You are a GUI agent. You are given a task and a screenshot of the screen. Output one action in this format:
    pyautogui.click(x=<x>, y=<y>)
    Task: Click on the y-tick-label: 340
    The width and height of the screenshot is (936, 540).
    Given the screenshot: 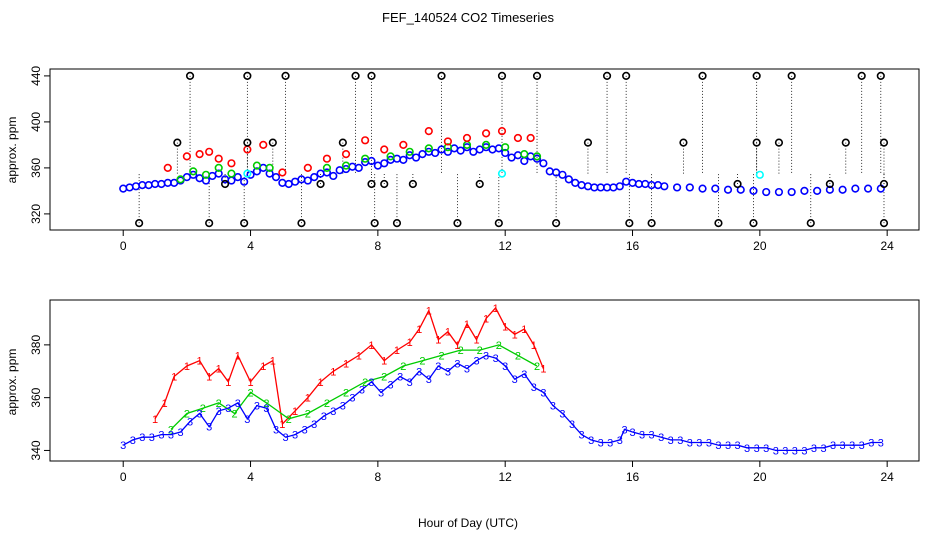 What is the action you would take?
    pyautogui.click(x=36, y=450)
    